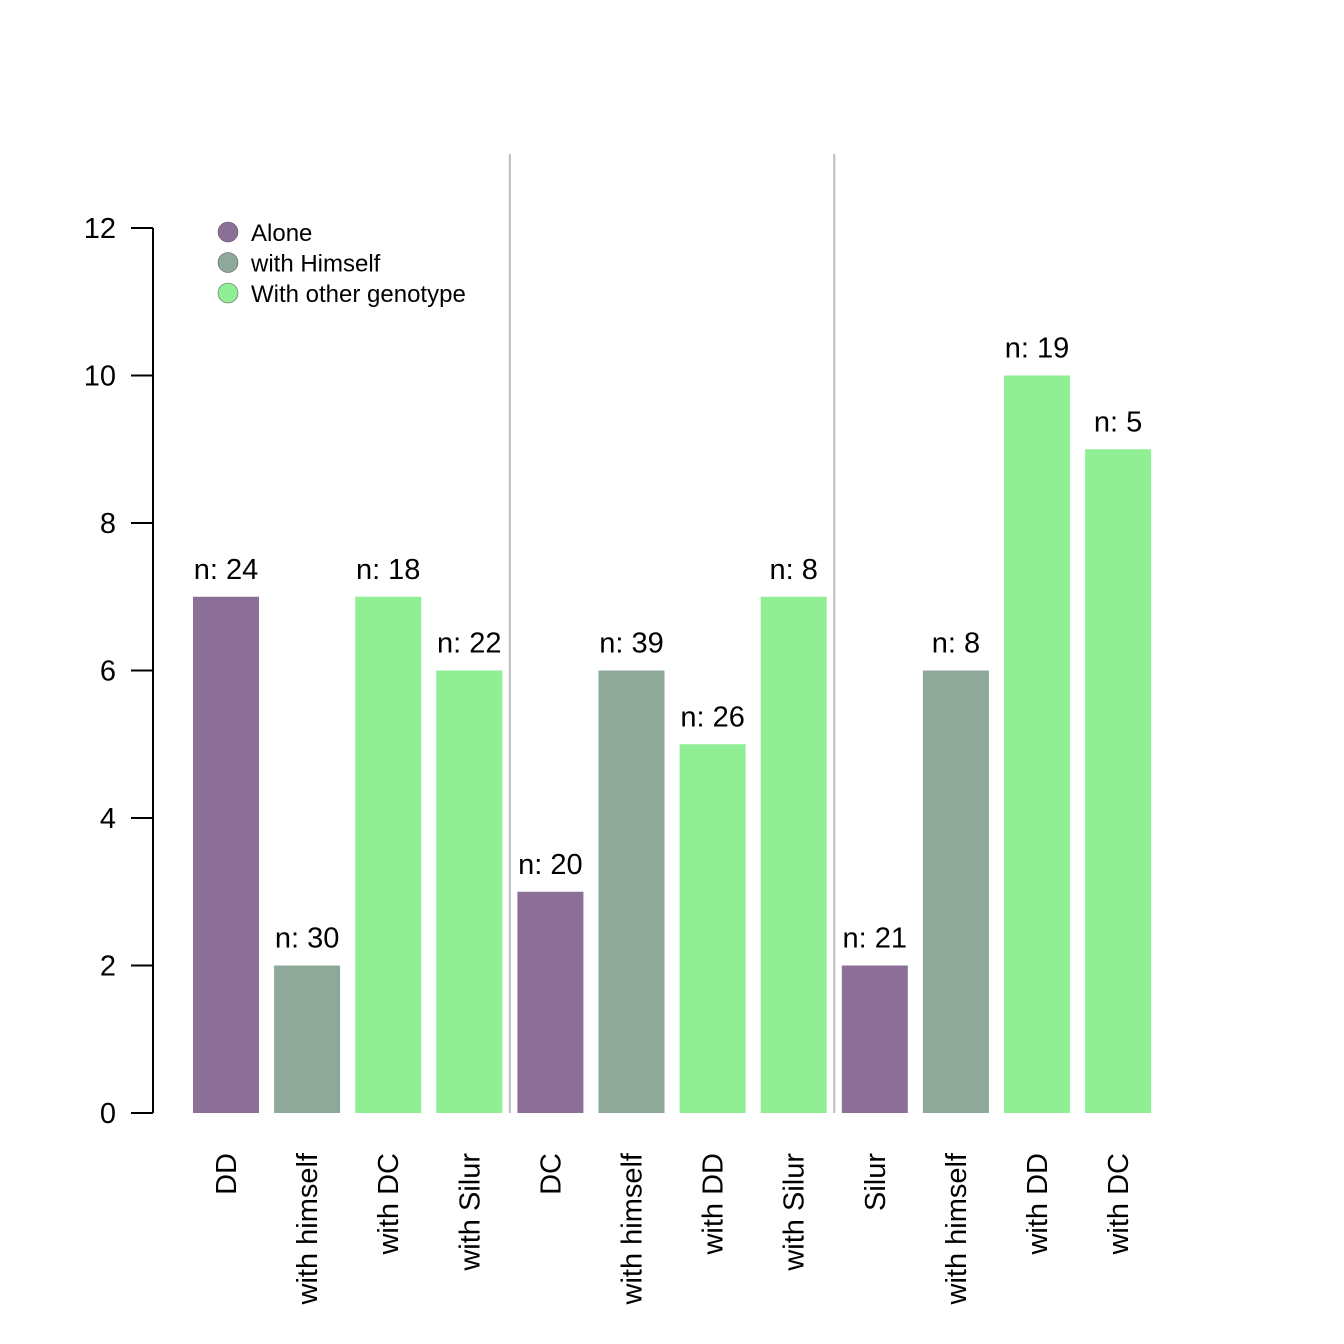  What do you see at coordinates (281, 233) in the screenshot?
I see `legend-label-1: Alone` at bounding box center [281, 233].